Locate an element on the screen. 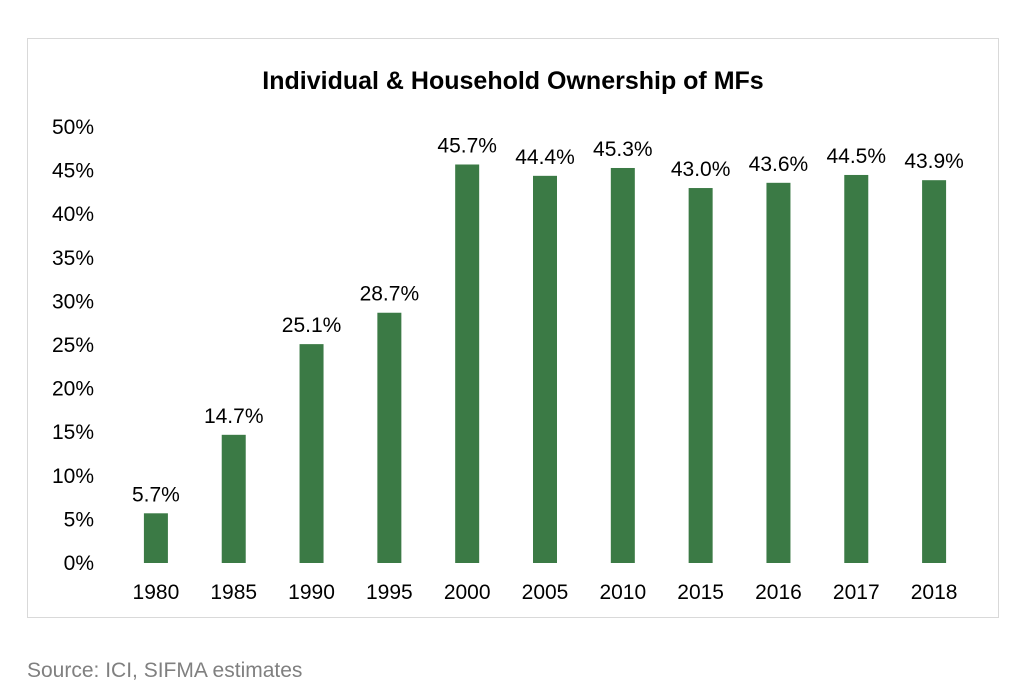  x-tick-label: 2016 is located at coordinates (778, 592).